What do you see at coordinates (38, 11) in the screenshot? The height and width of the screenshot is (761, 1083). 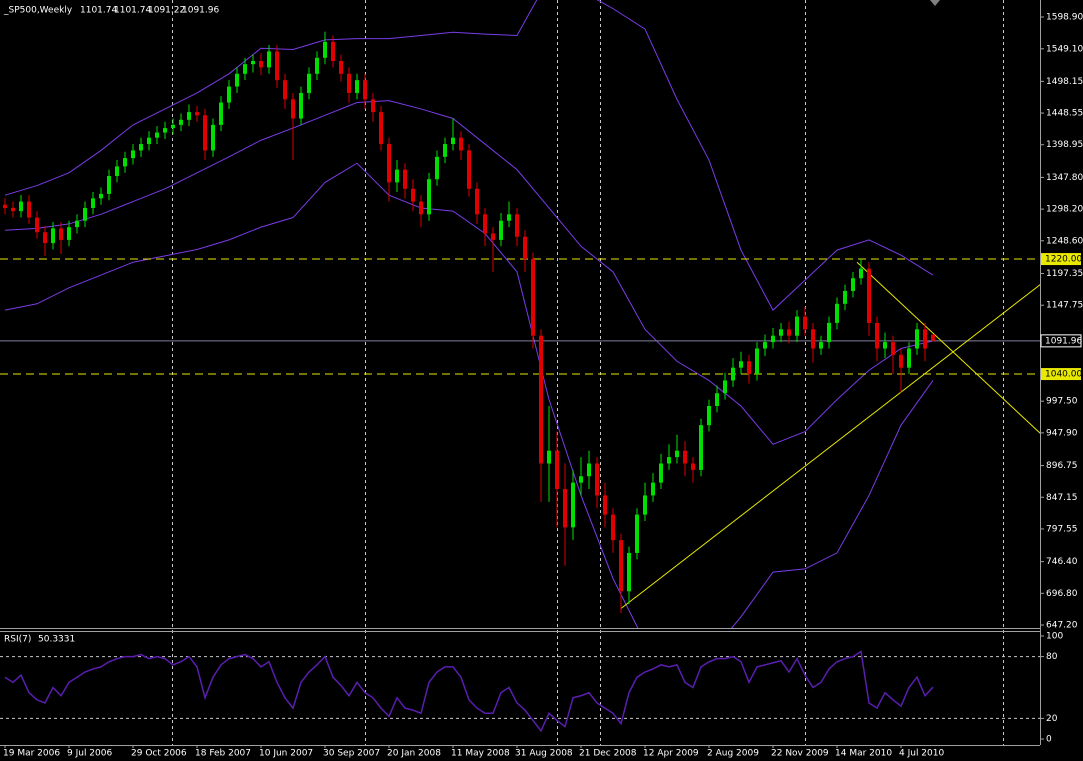 I see `chart-title: _SP500,Weekly` at bounding box center [38, 11].